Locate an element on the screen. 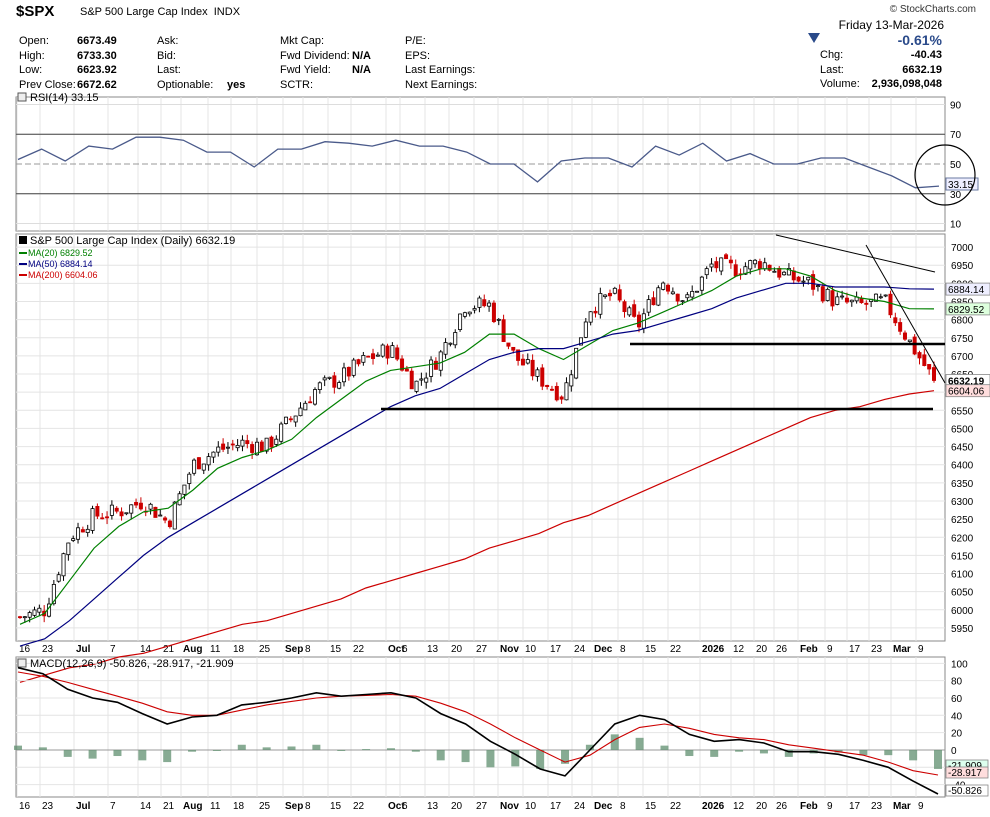 The width and height of the screenshot is (990, 817). price-legend-entry: MA(50) 6884.14 is located at coordinates (60, 264).